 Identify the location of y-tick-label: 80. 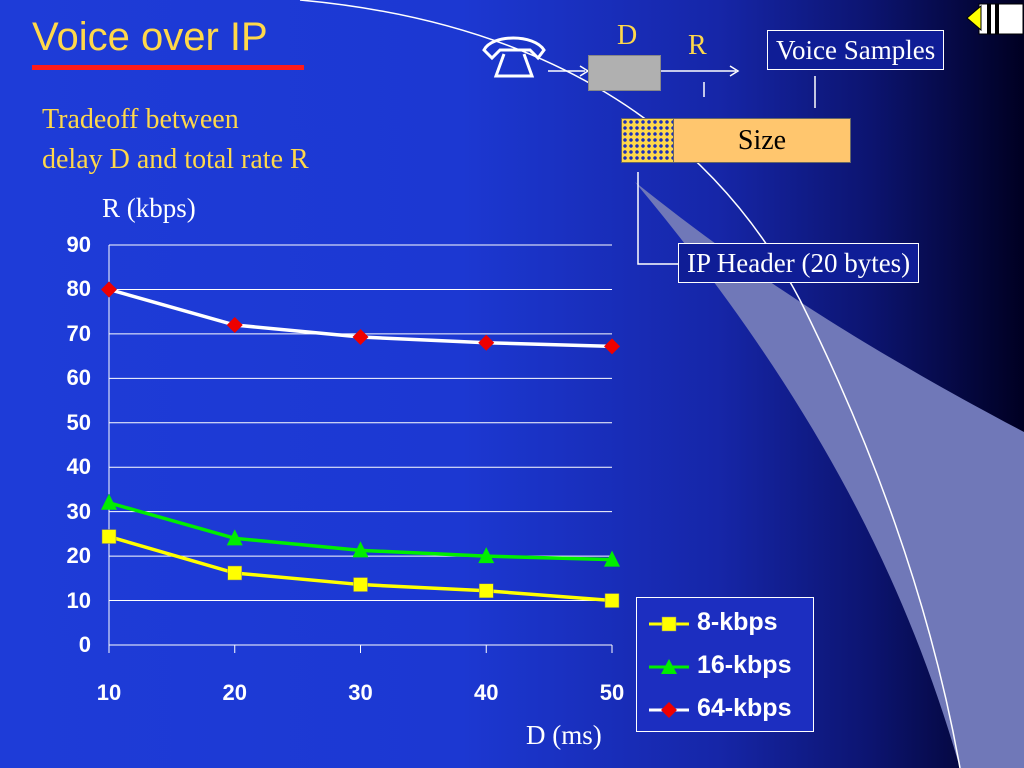
(78, 289).